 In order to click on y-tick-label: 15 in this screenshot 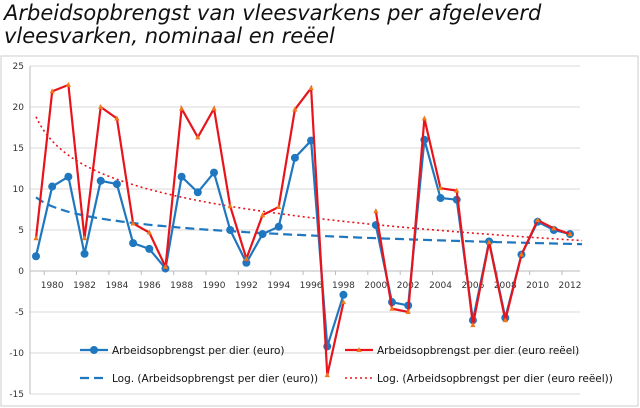, I will do `click(18, 149)`.